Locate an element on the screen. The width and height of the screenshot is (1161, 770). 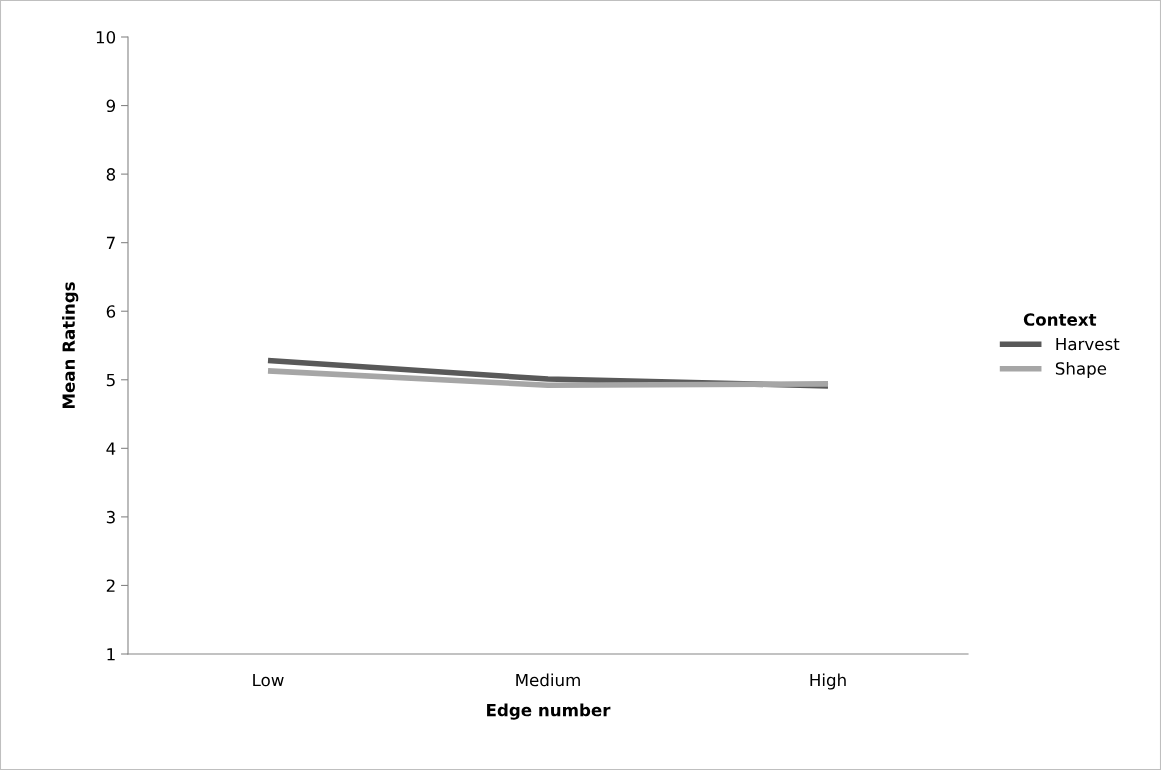
legend-label: Shape is located at coordinates (1081, 370).